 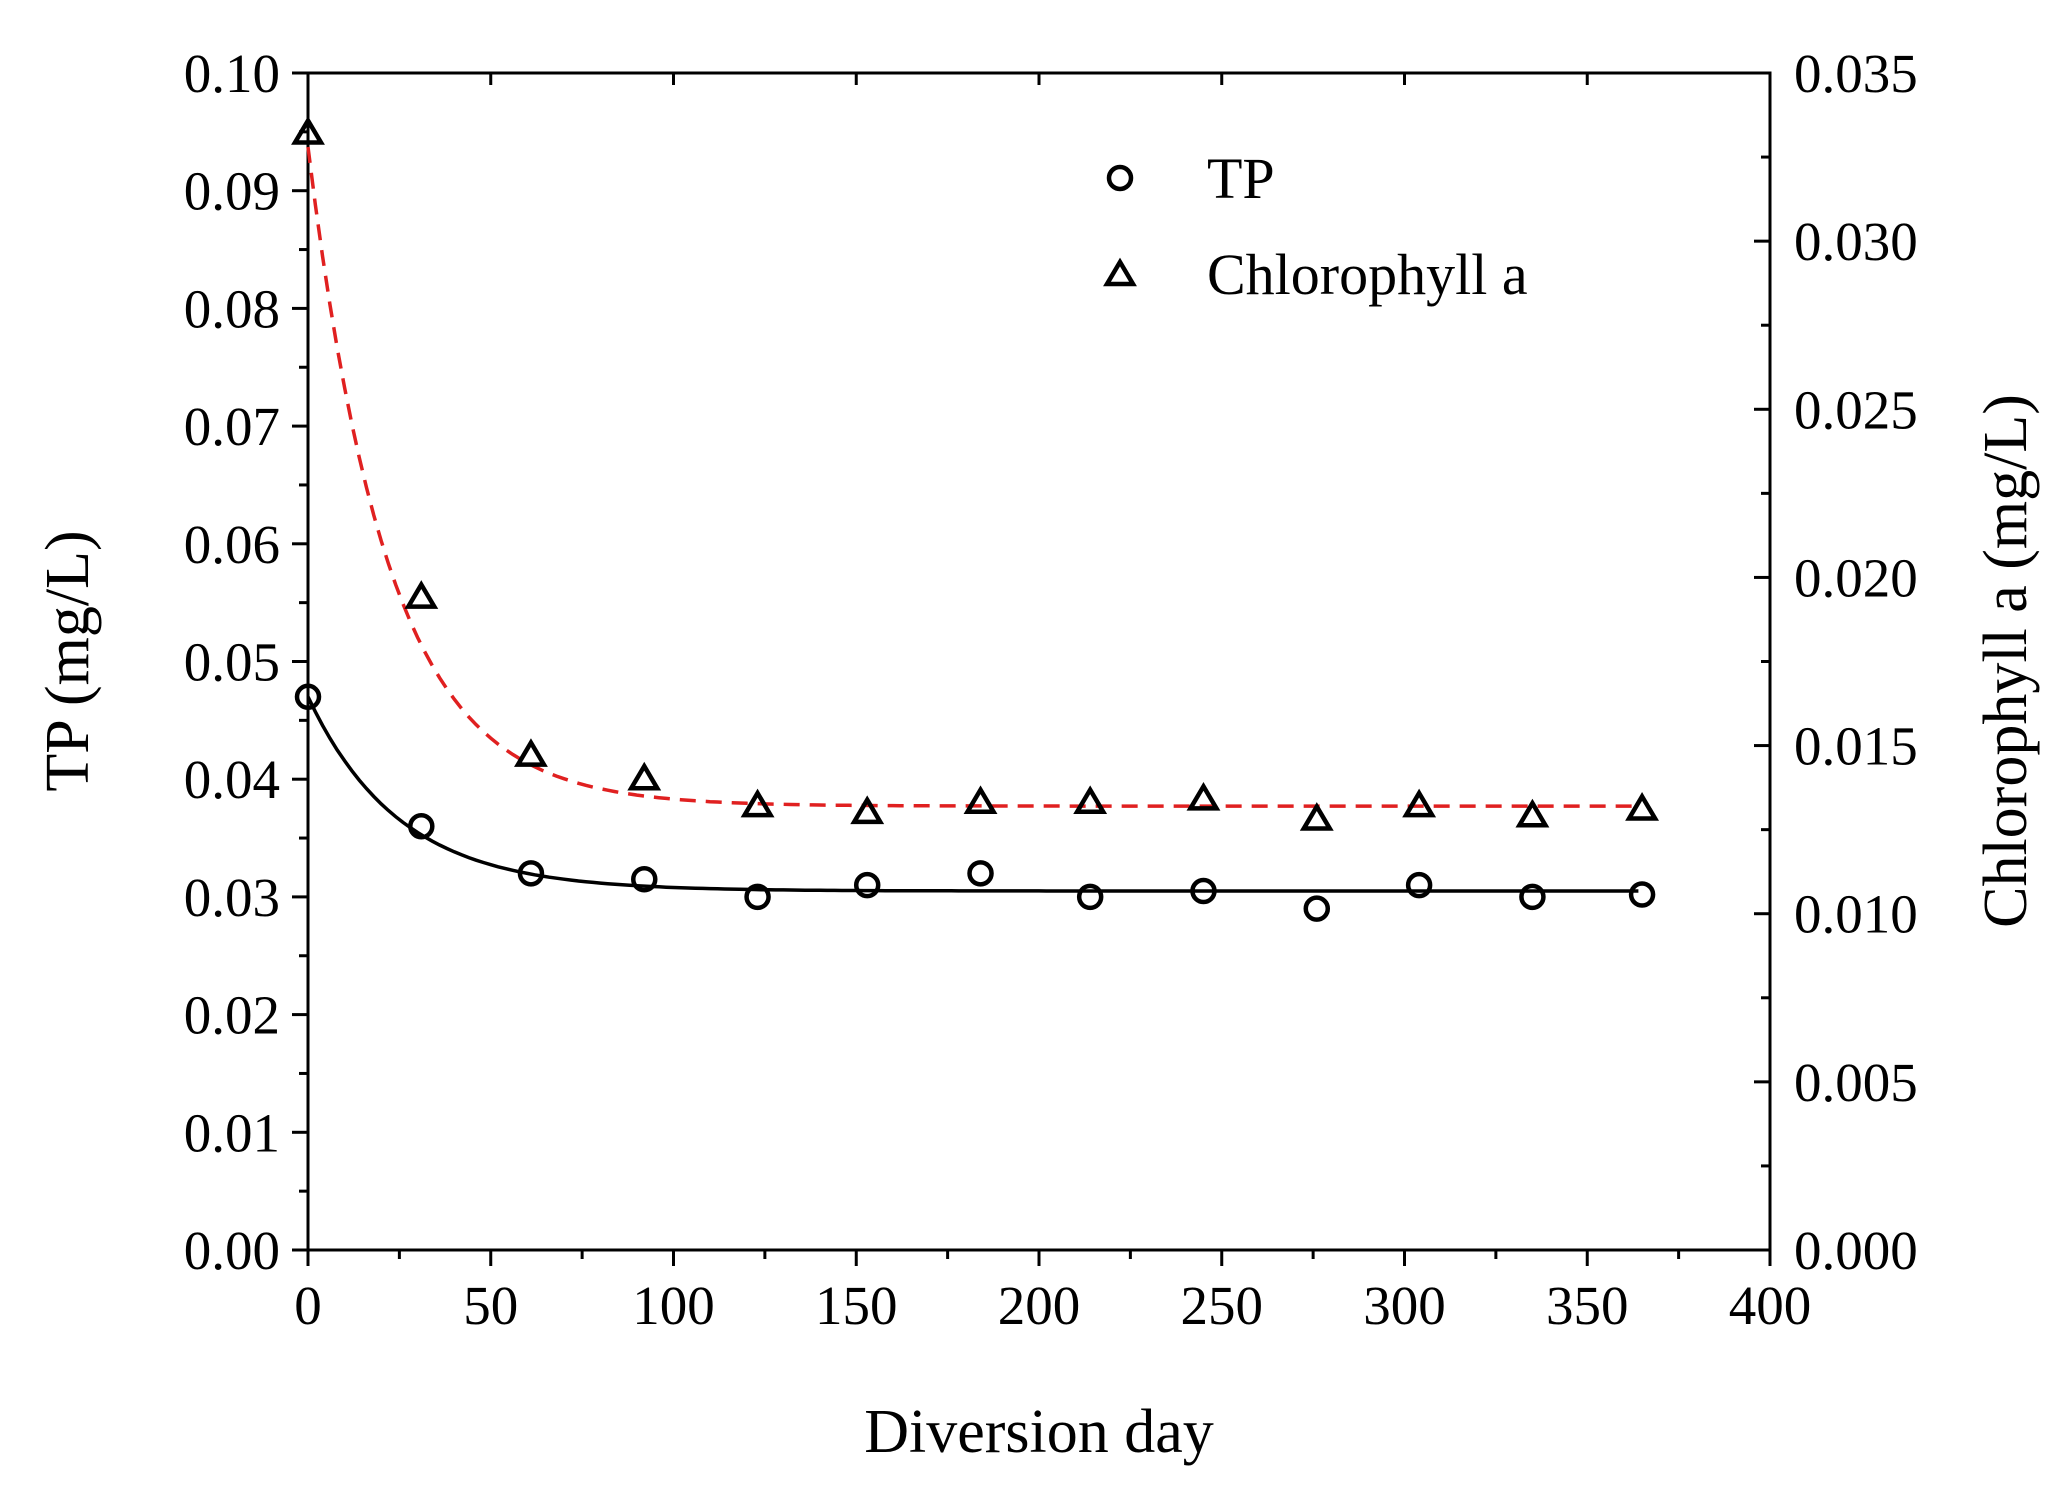 I want to click on y-left-tick-label-0.00: 0.00, so click(x=232, y=1250).